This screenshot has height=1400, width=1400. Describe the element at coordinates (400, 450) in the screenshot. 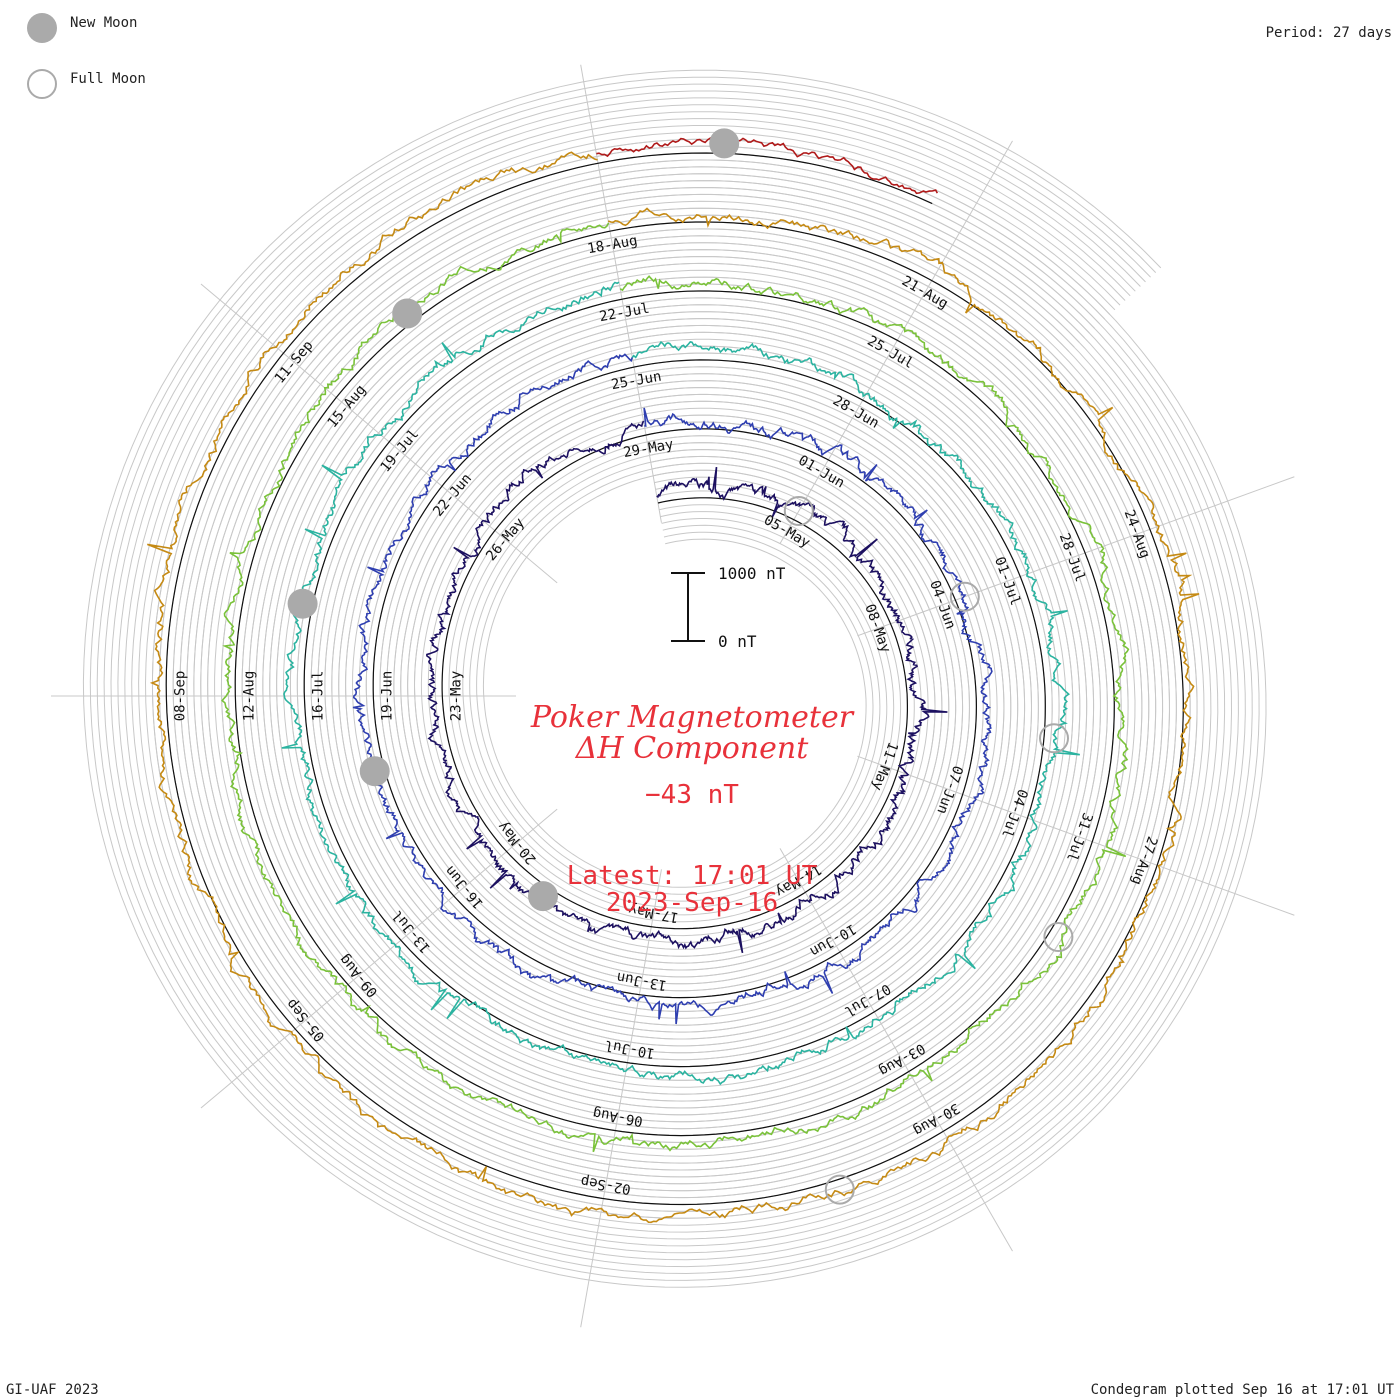

I see `date-tick-label: 19-Jul` at that location.